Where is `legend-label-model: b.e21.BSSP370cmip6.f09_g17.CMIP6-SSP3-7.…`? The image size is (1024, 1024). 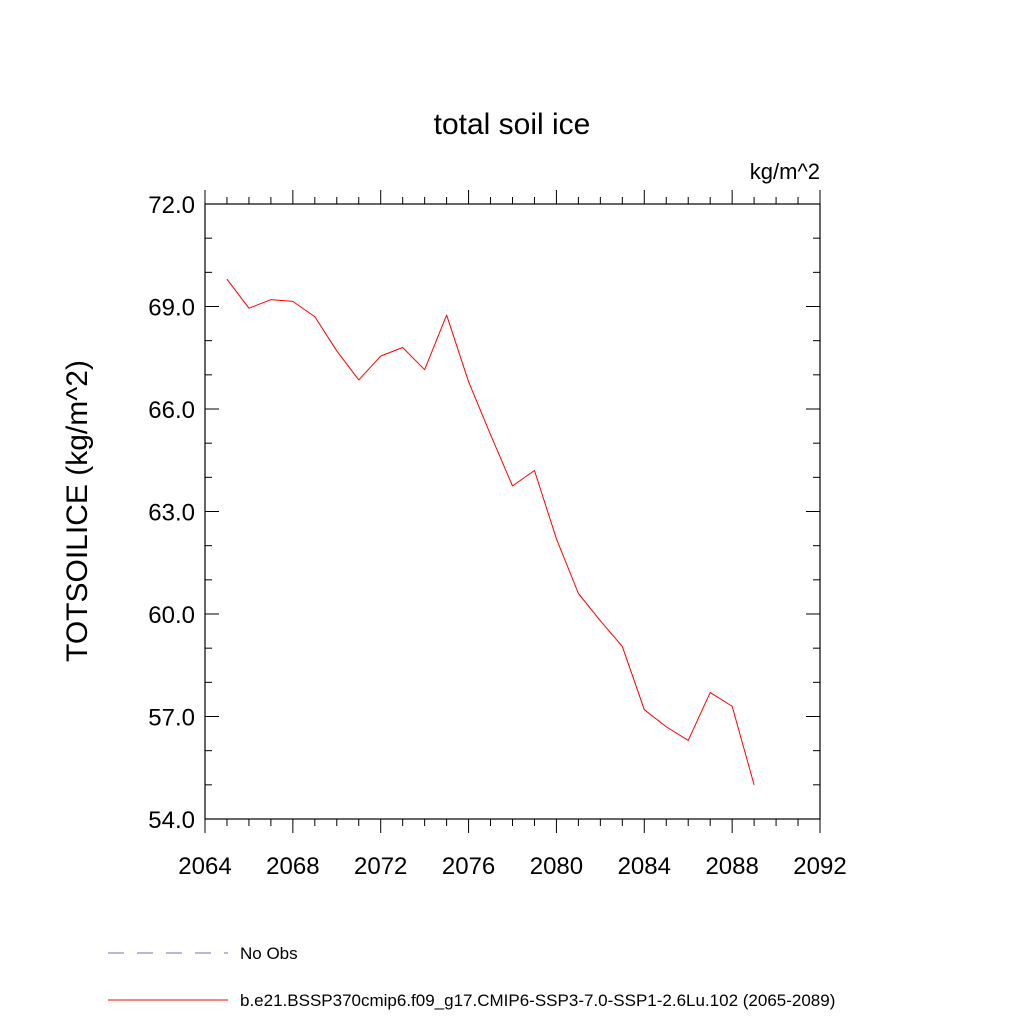 legend-label-model: b.e21.BSSP370cmip6.f09_g17.CMIP6-SSP3-7.… is located at coordinates (537, 1000).